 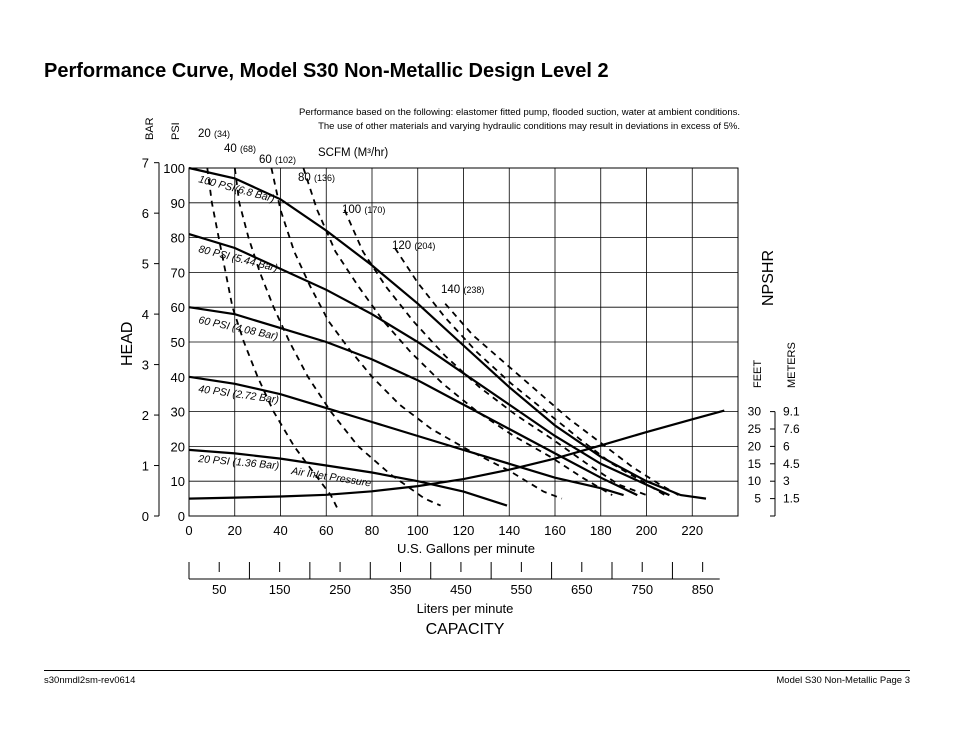 I want to click on capacity-axis-title: CAPACITY, so click(x=465, y=629).